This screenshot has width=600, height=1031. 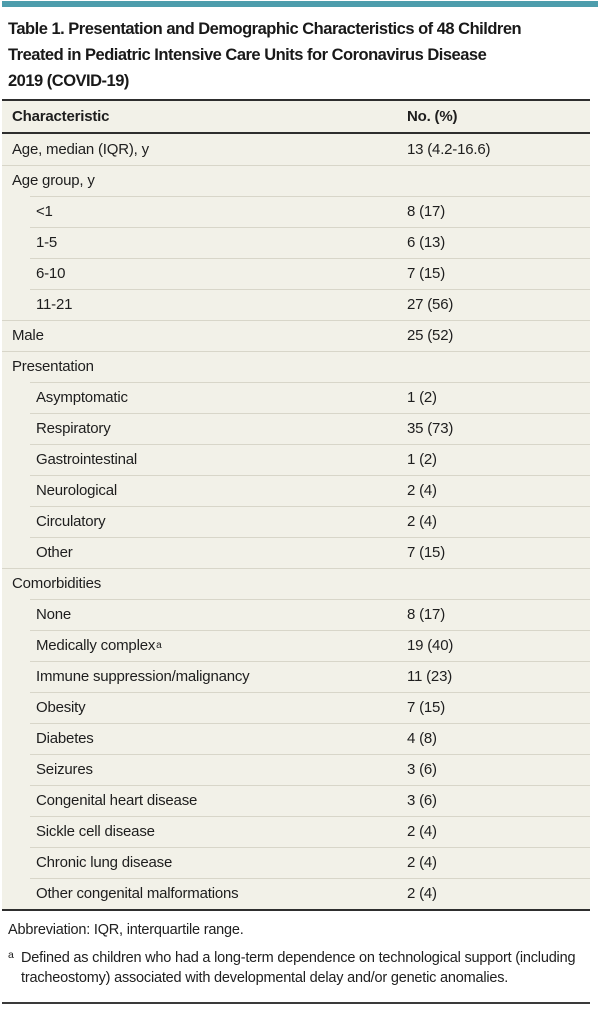 What do you see at coordinates (296, 490) in the screenshot?
I see `table-row: Neurological 2 (4)` at bounding box center [296, 490].